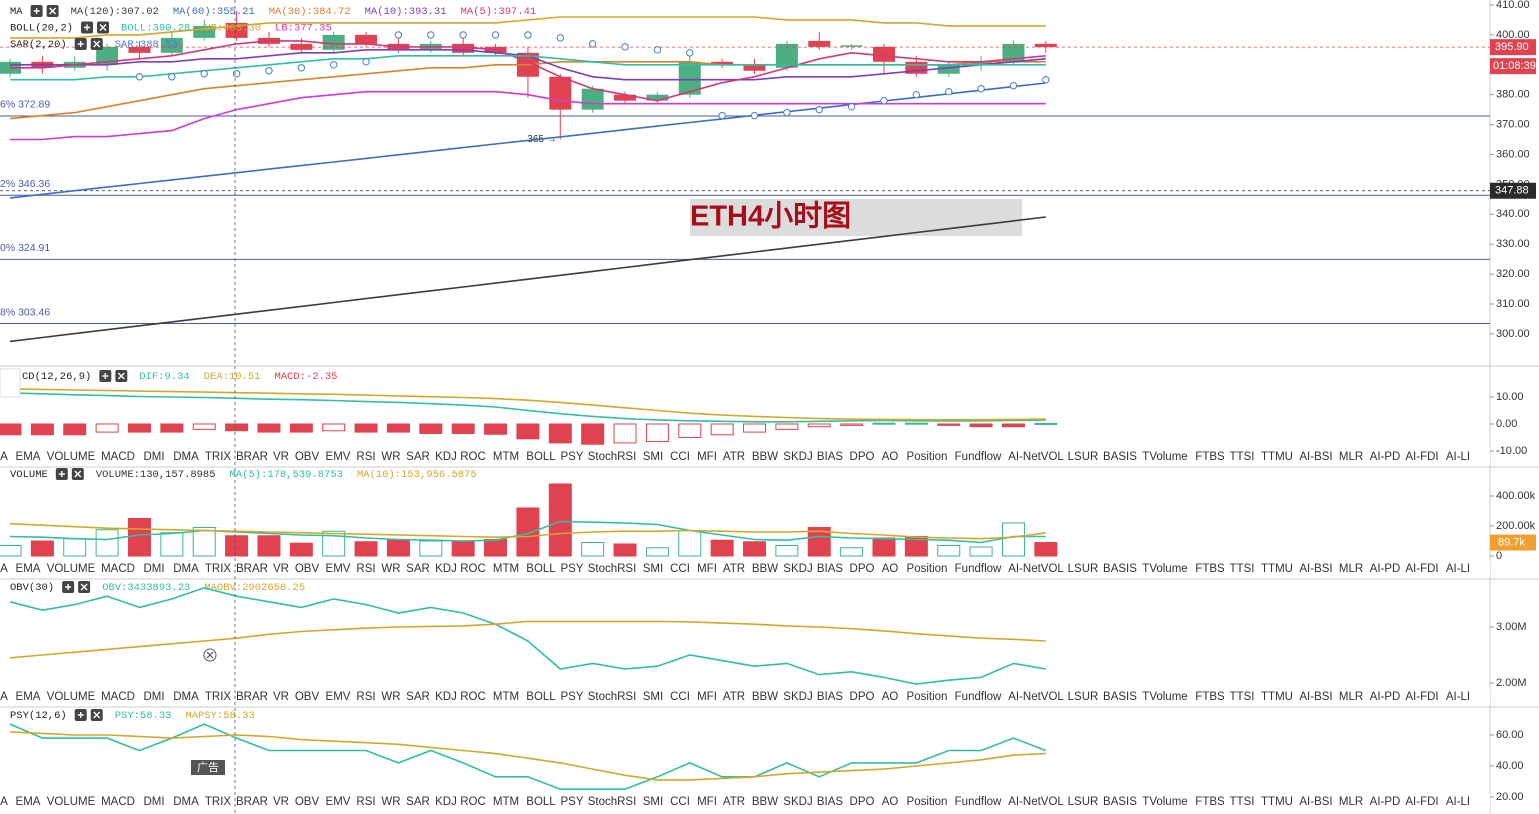  Describe the element at coordinates (1458, 697) in the screenshot. I see `indicator-tab: AI-LI` at that location.